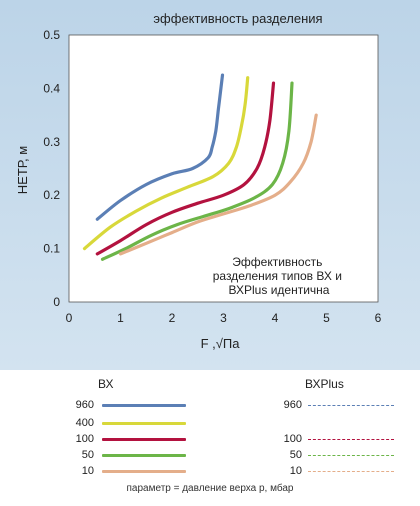  I want to click on x-tick-label: 4, so click(275, 318).